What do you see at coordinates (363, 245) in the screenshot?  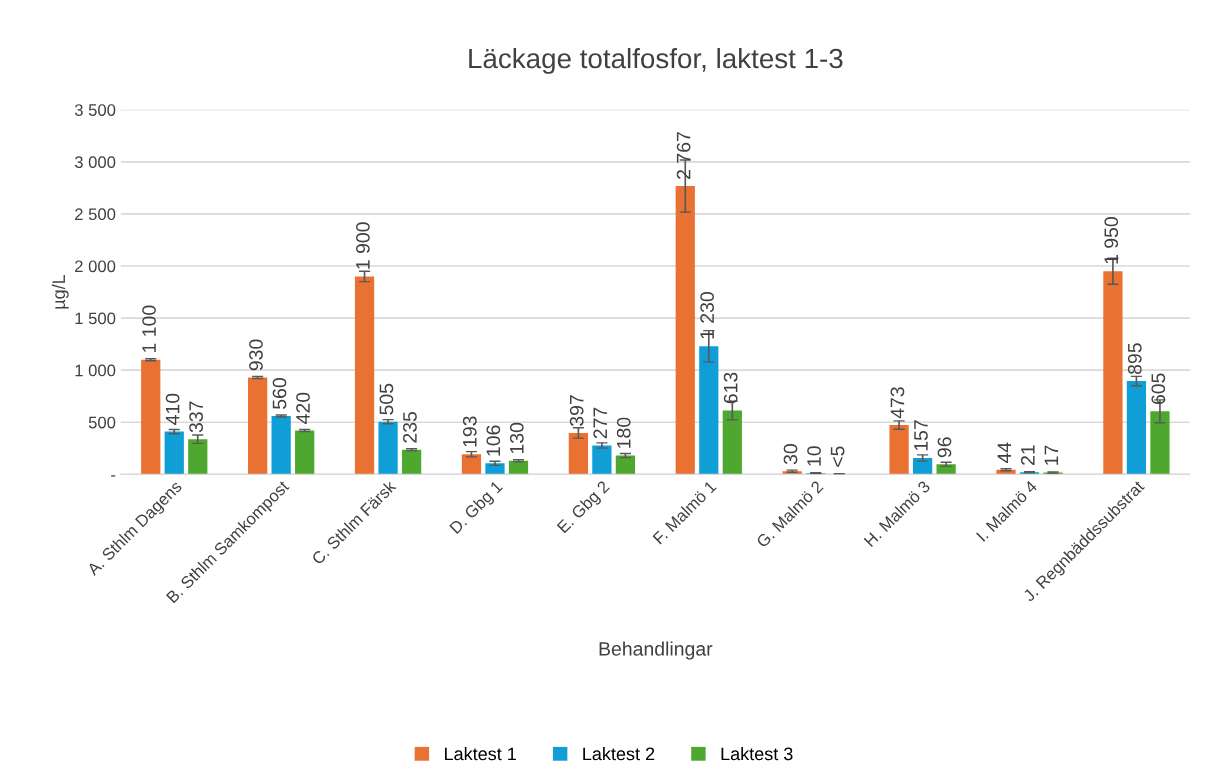 I see `data-label: 1 900` at bounding box center [363, 245].